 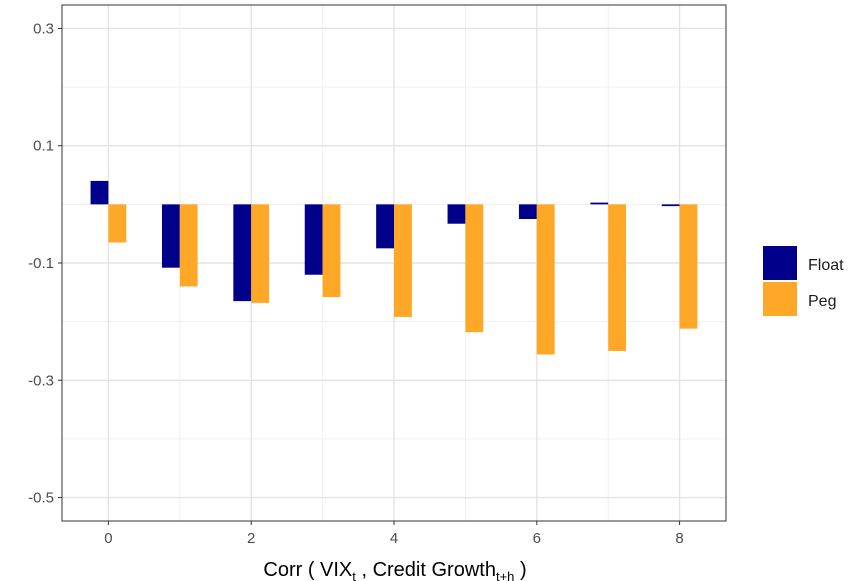 I want to click on y-tick-label: -0.1, so click(x=41, y=263).